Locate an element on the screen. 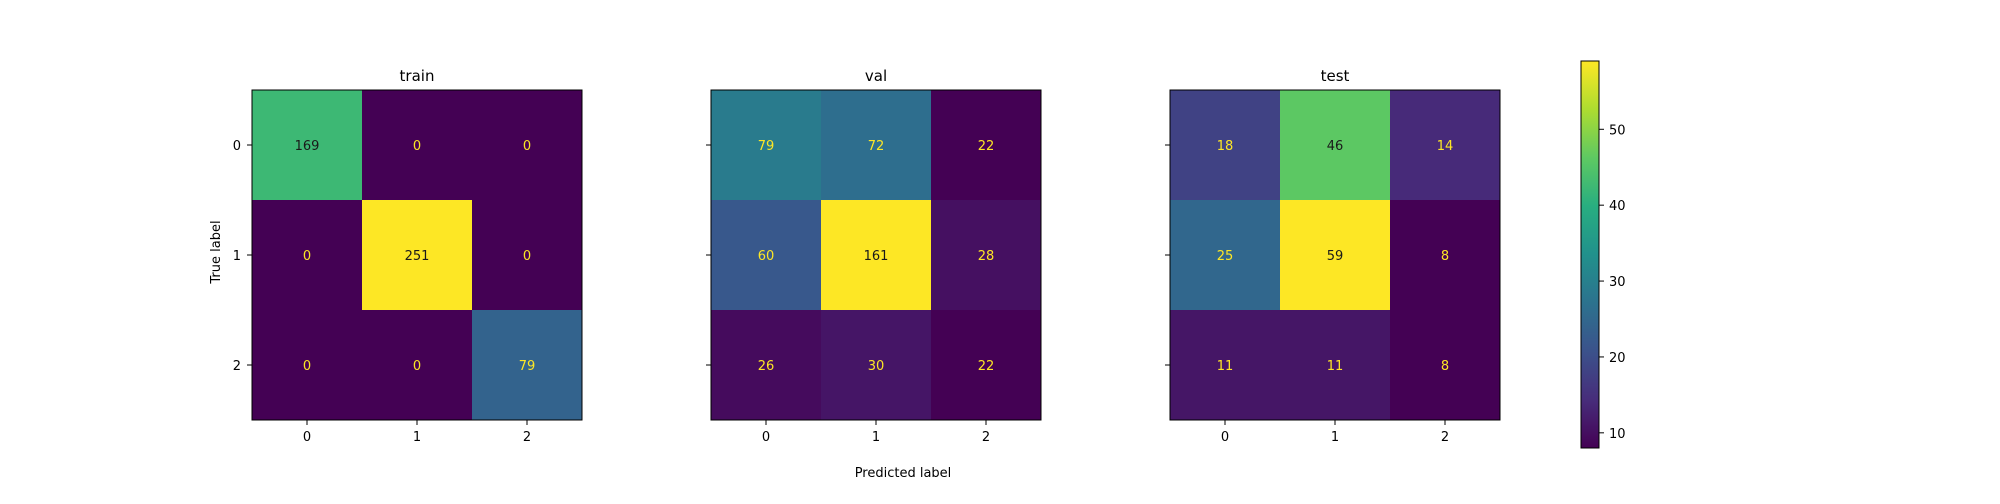  y-axis-label: True label is located at coordinates (216, 252).